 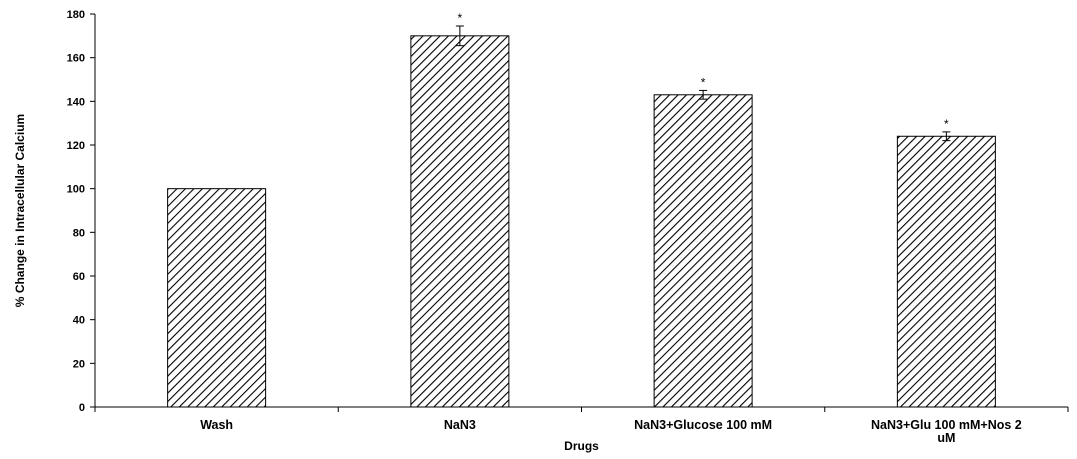 I want to click on y-tick-label: 100, so click(x=76, y=190).